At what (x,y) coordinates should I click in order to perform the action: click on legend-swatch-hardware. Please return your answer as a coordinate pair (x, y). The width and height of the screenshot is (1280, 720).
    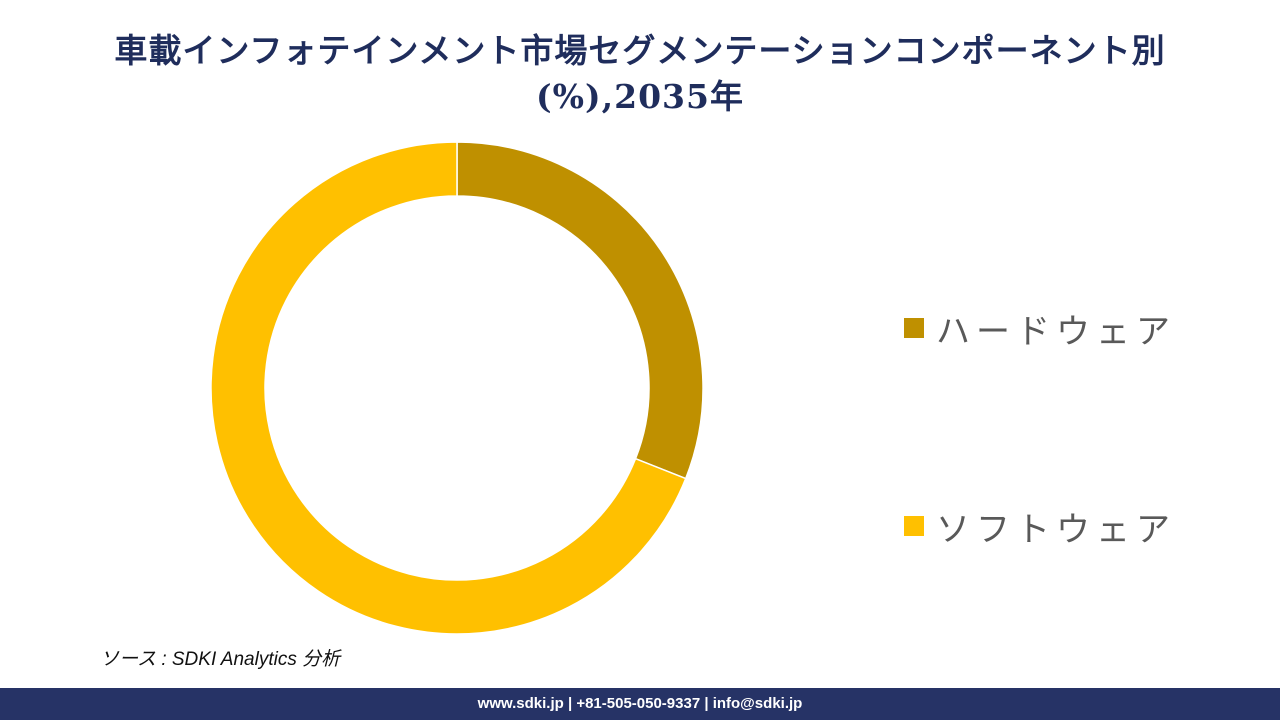
    Looking at the image, I should click on (914, 328).